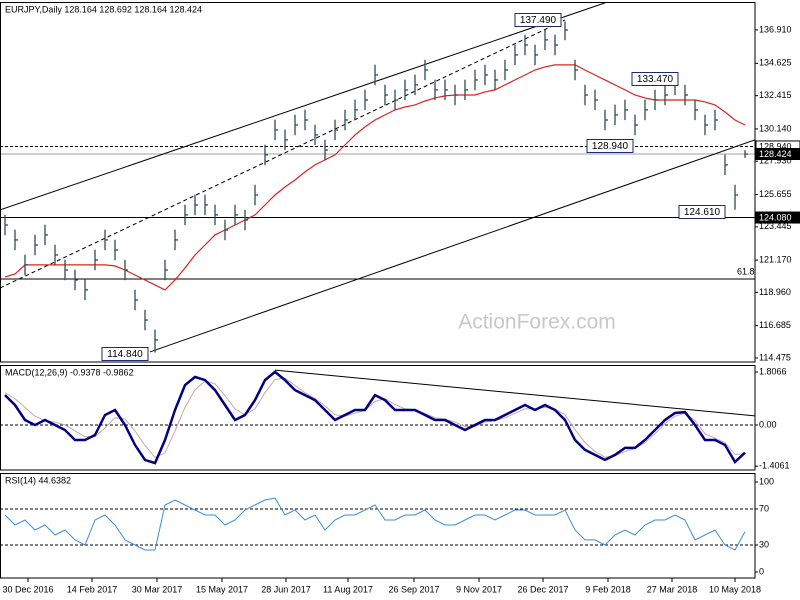 The height and width of the screenshot is (600, 800). What do you see at coordinates (766, 481) in the screenshot?
I see `y-tick-label: 100` at bounding box center [766, 481].